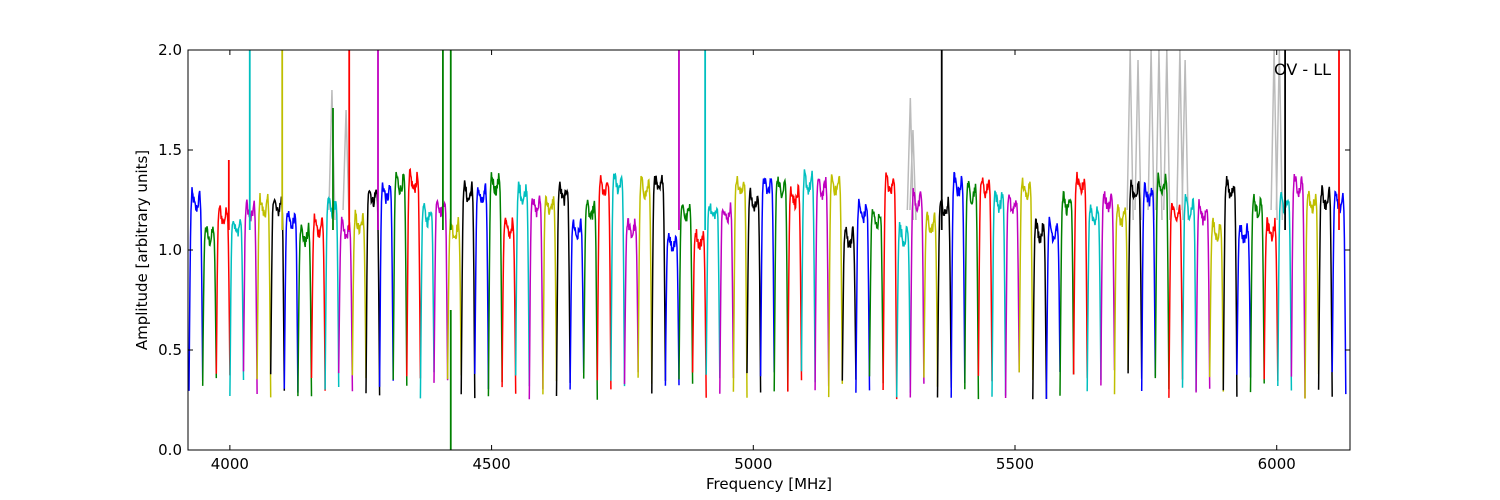 Image resolution: width=1500 pixels, height=500 pixels. I want to click on annotation-label: OV - LL, so click(1302, 69).